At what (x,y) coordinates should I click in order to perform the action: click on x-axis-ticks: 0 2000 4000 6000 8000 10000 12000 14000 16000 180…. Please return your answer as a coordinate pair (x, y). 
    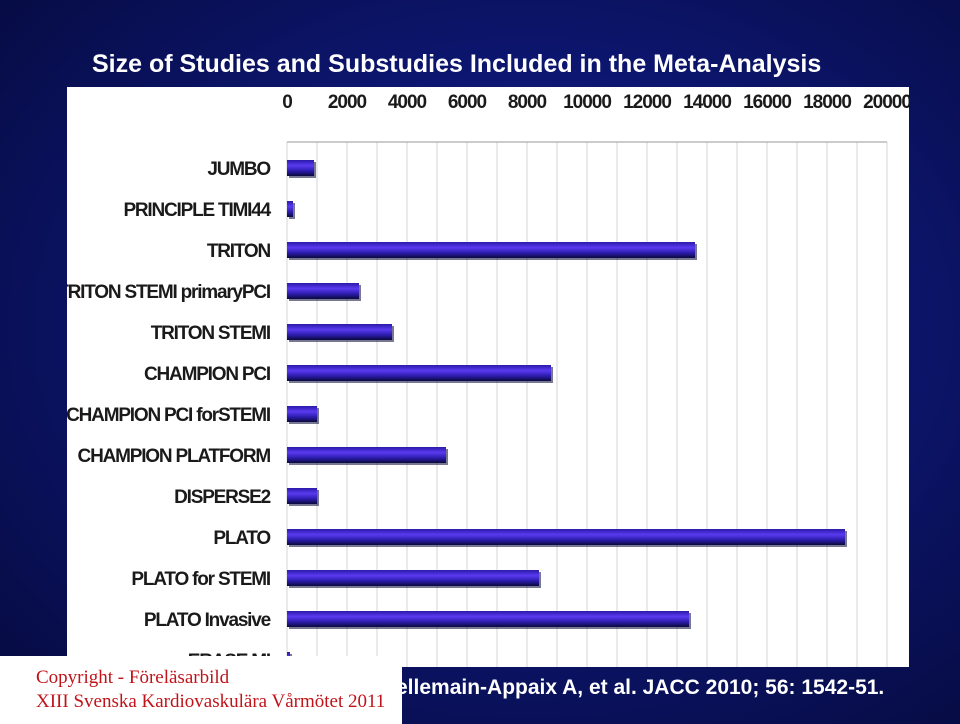
    Looking at the image, I should click on (595, 102).